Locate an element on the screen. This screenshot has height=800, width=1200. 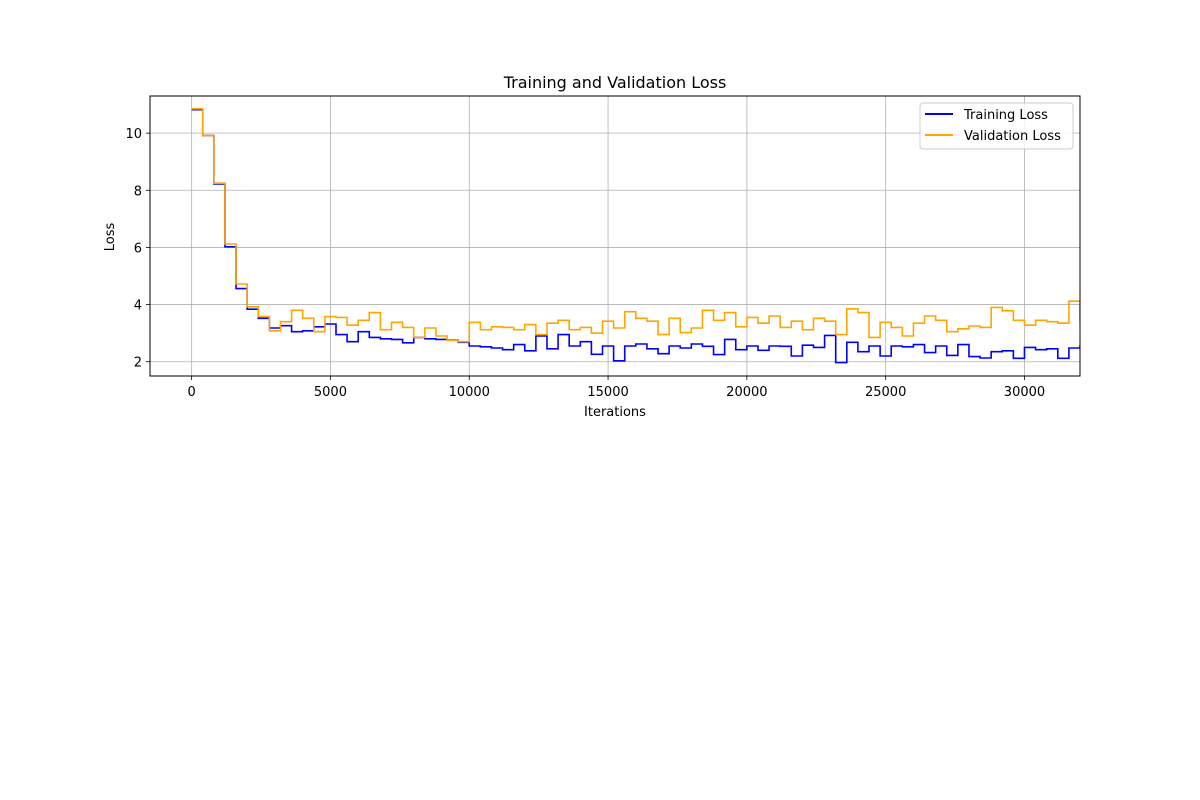
x-tick-label: 20000 is located at coordinates (746, 392).